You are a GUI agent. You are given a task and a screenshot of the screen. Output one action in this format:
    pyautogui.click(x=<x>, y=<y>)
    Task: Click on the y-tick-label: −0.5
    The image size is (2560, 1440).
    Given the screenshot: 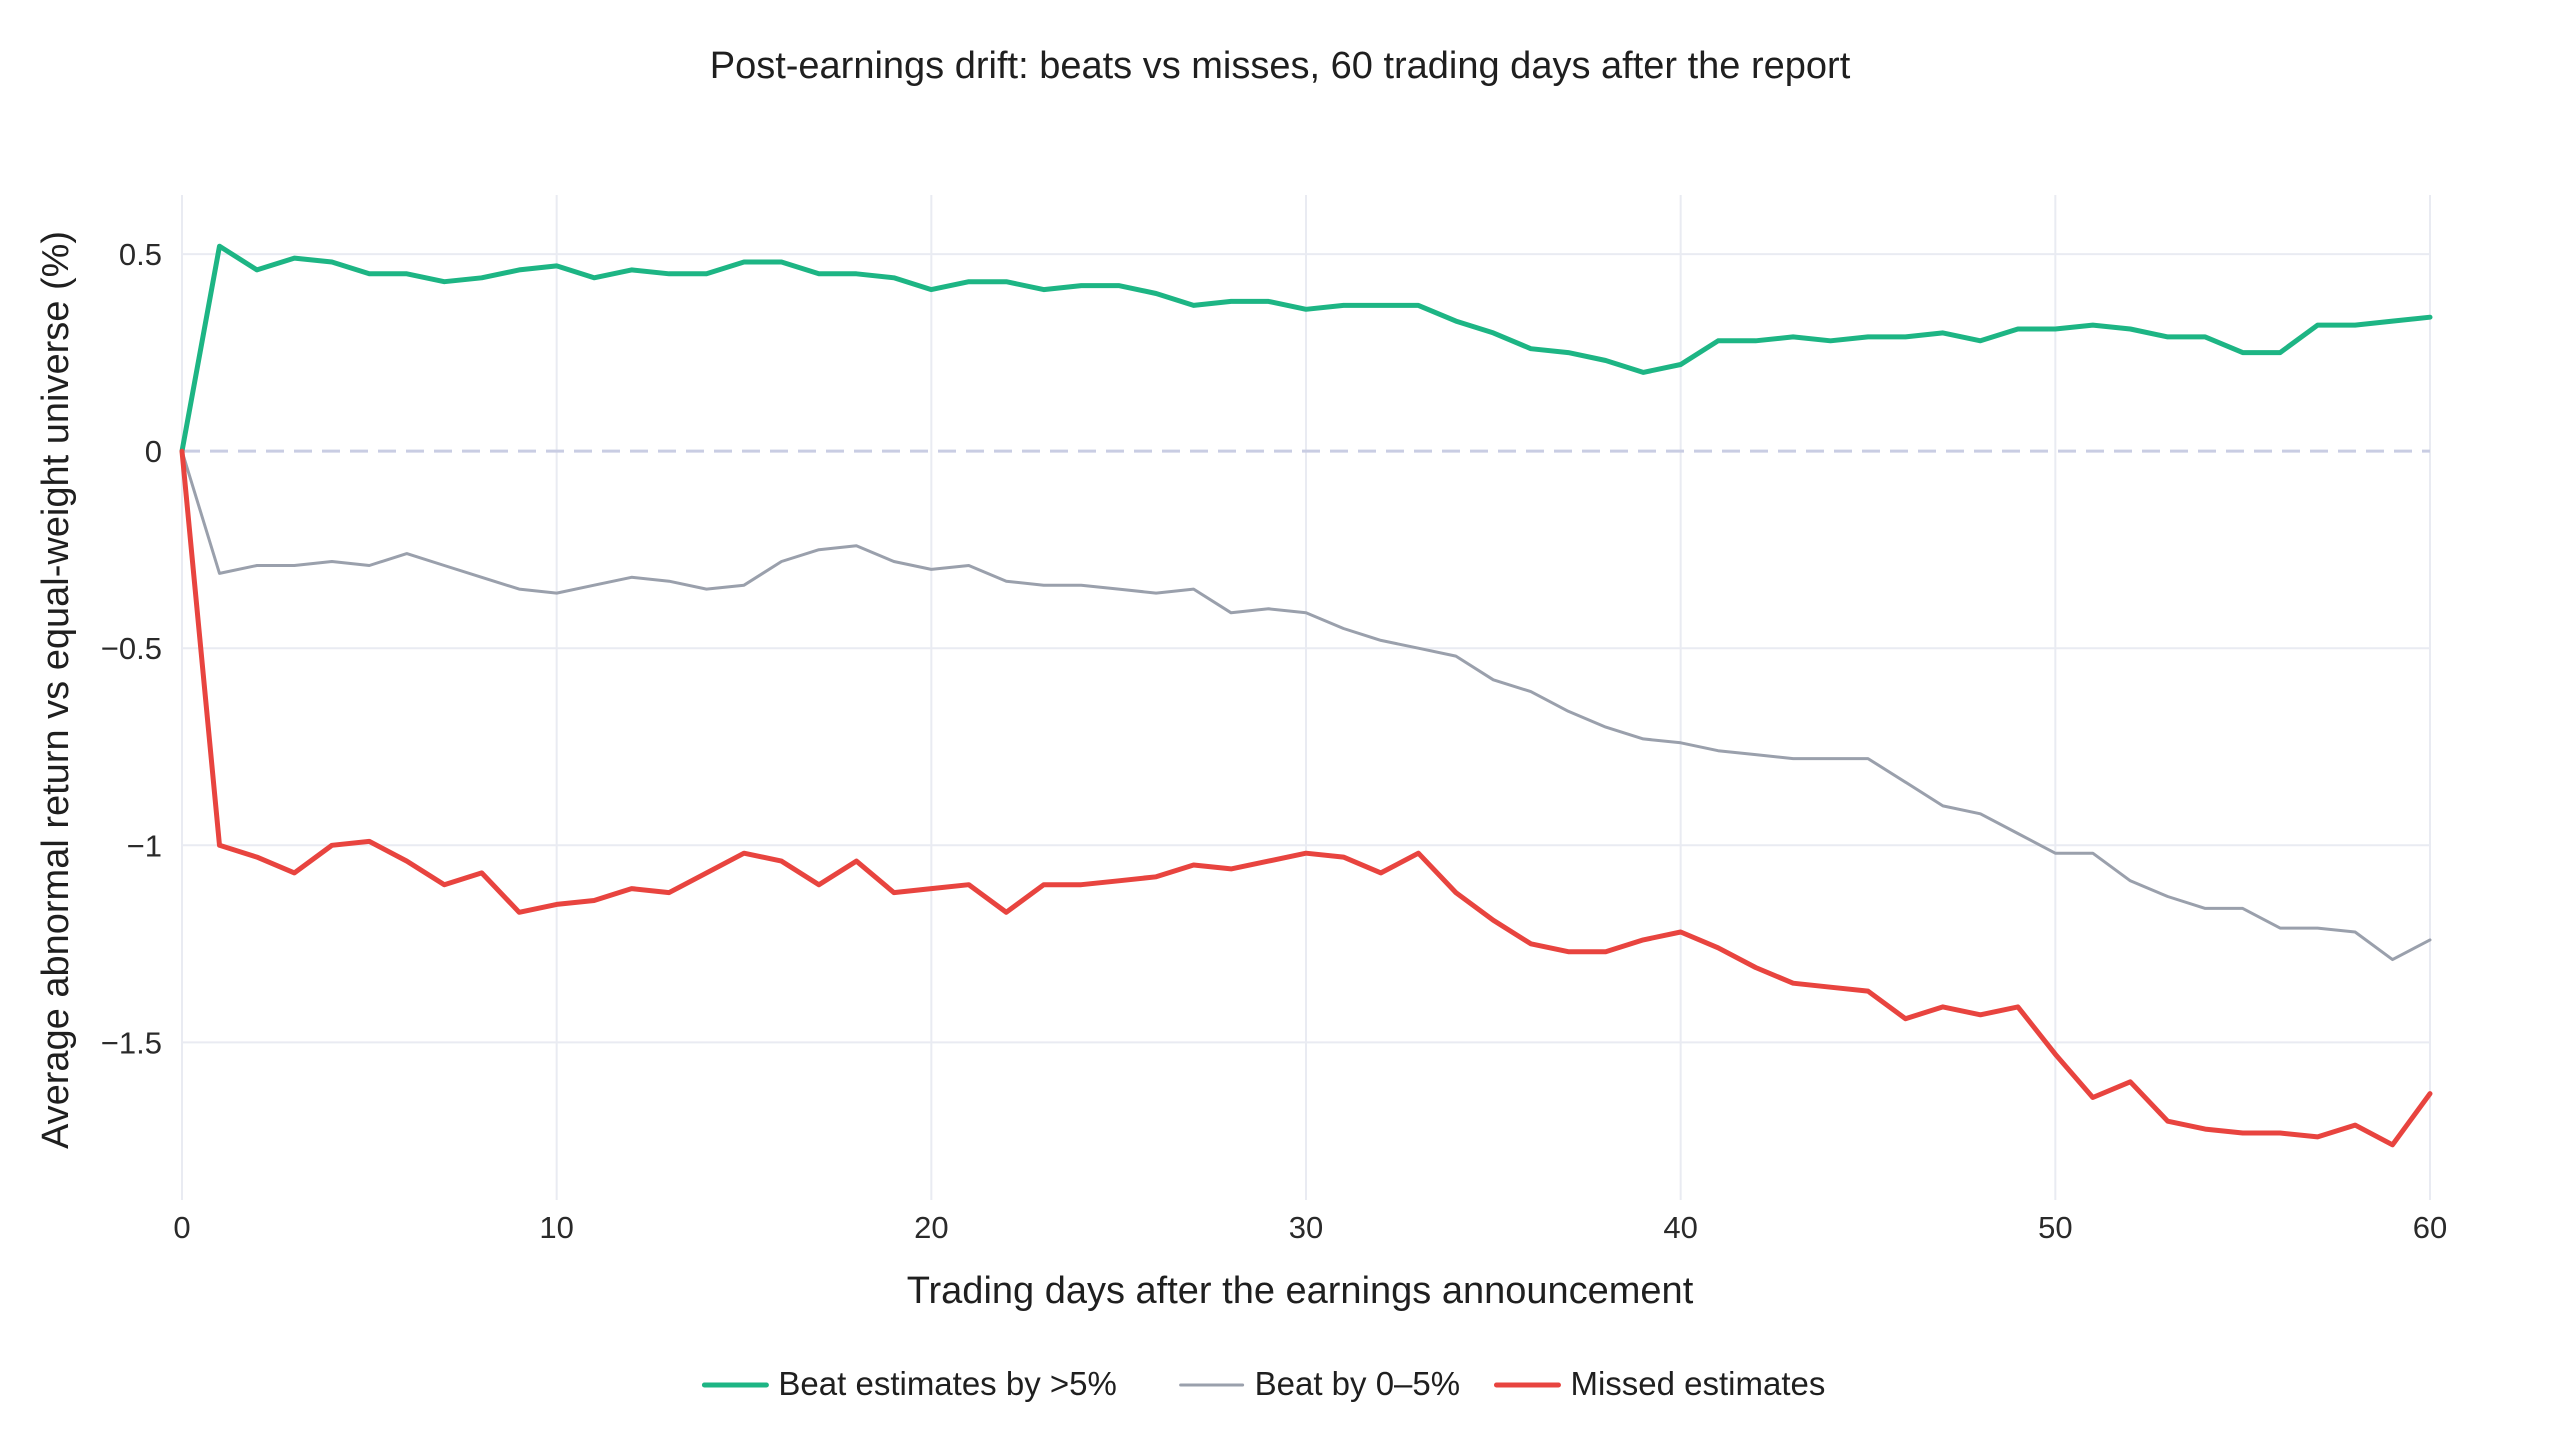 What is the action you would take?
    pyautogui.click(x=131, y=648)
    